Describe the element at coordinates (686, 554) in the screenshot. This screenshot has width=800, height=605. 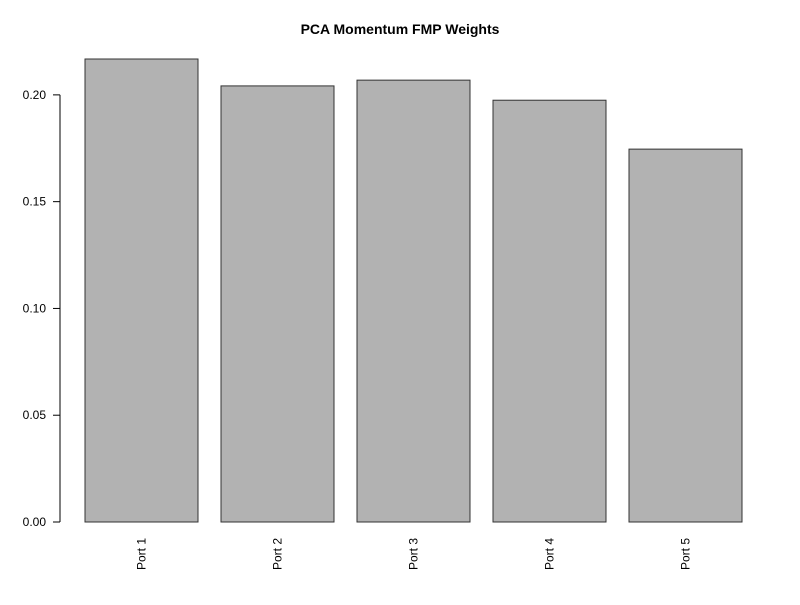
I see `x-tick-label: Port 5` at that location.